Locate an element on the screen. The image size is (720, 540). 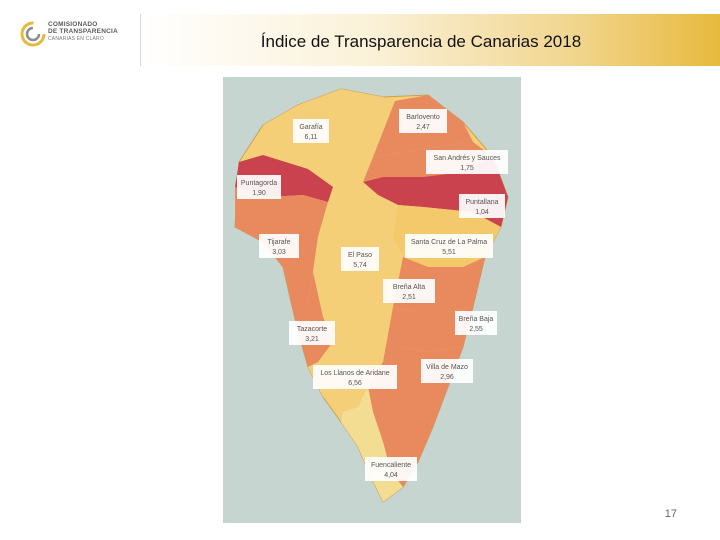
municipality-value: 2,96 is located at coordinates (447, 377).